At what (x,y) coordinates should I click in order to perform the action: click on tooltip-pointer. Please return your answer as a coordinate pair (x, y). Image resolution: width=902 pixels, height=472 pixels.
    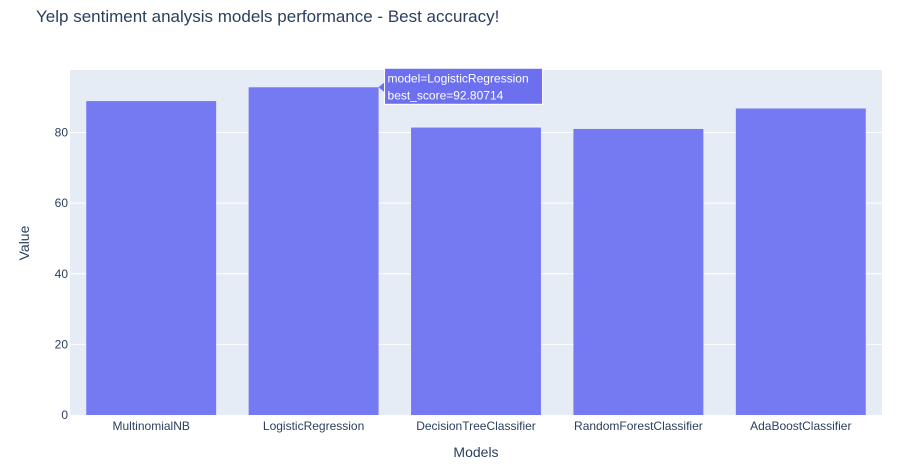
    Looking at the image, I should click on (381, 87).